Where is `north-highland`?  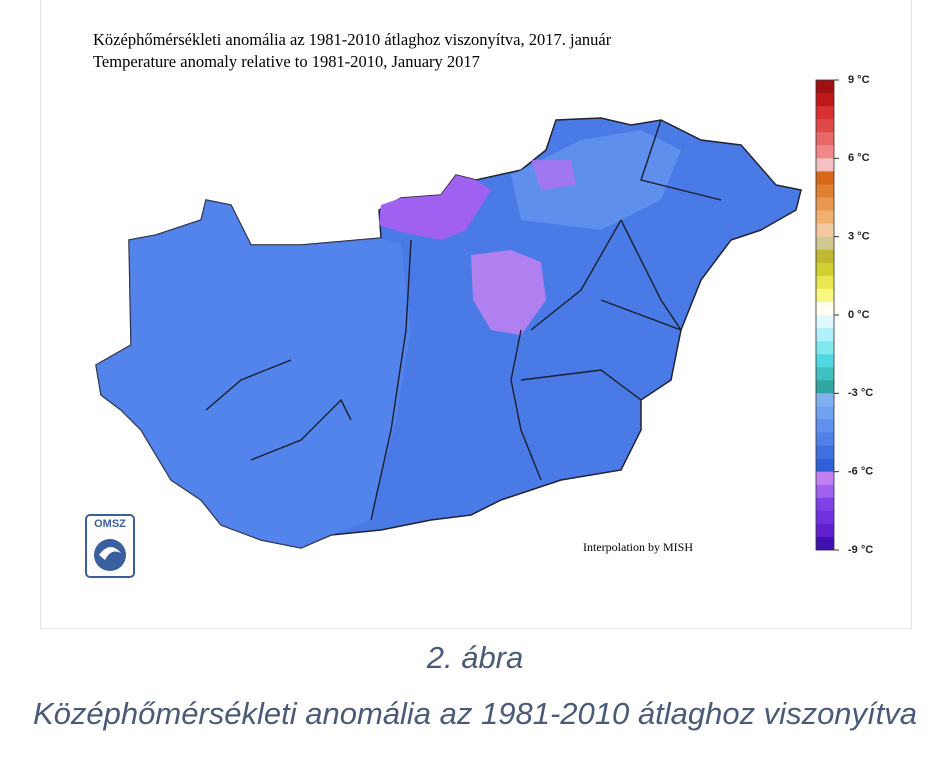
north-highland is located at coordinates (596, 180).